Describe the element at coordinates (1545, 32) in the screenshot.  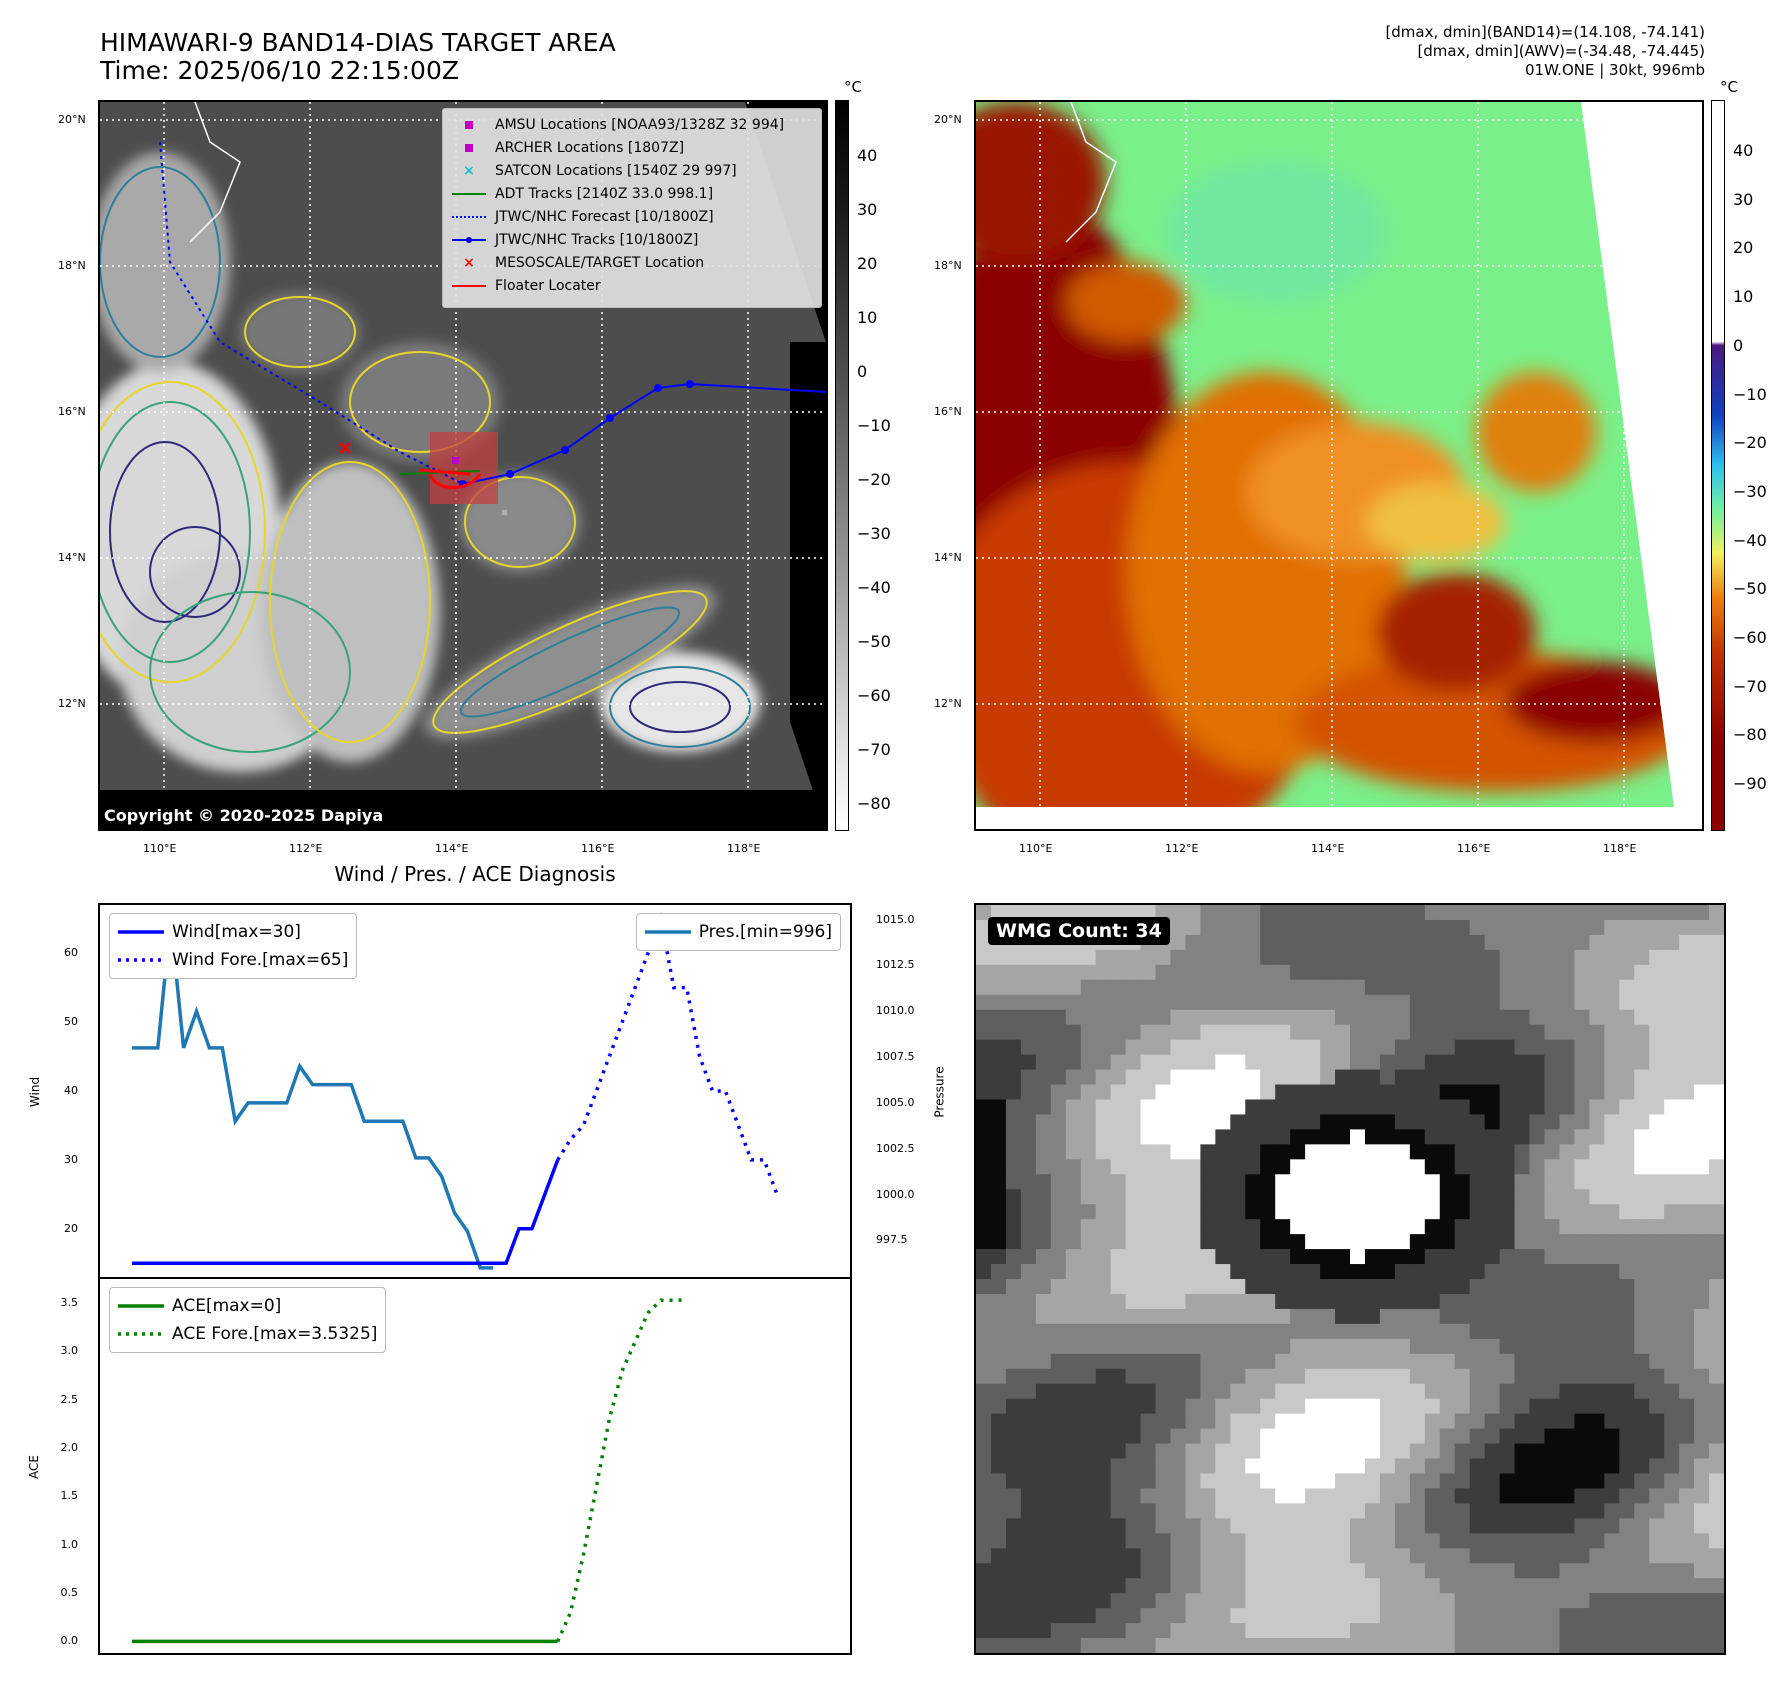
I see `info-line-1: [dmax, dmin](BAND14)=(14.108, -74.141)` at that location.